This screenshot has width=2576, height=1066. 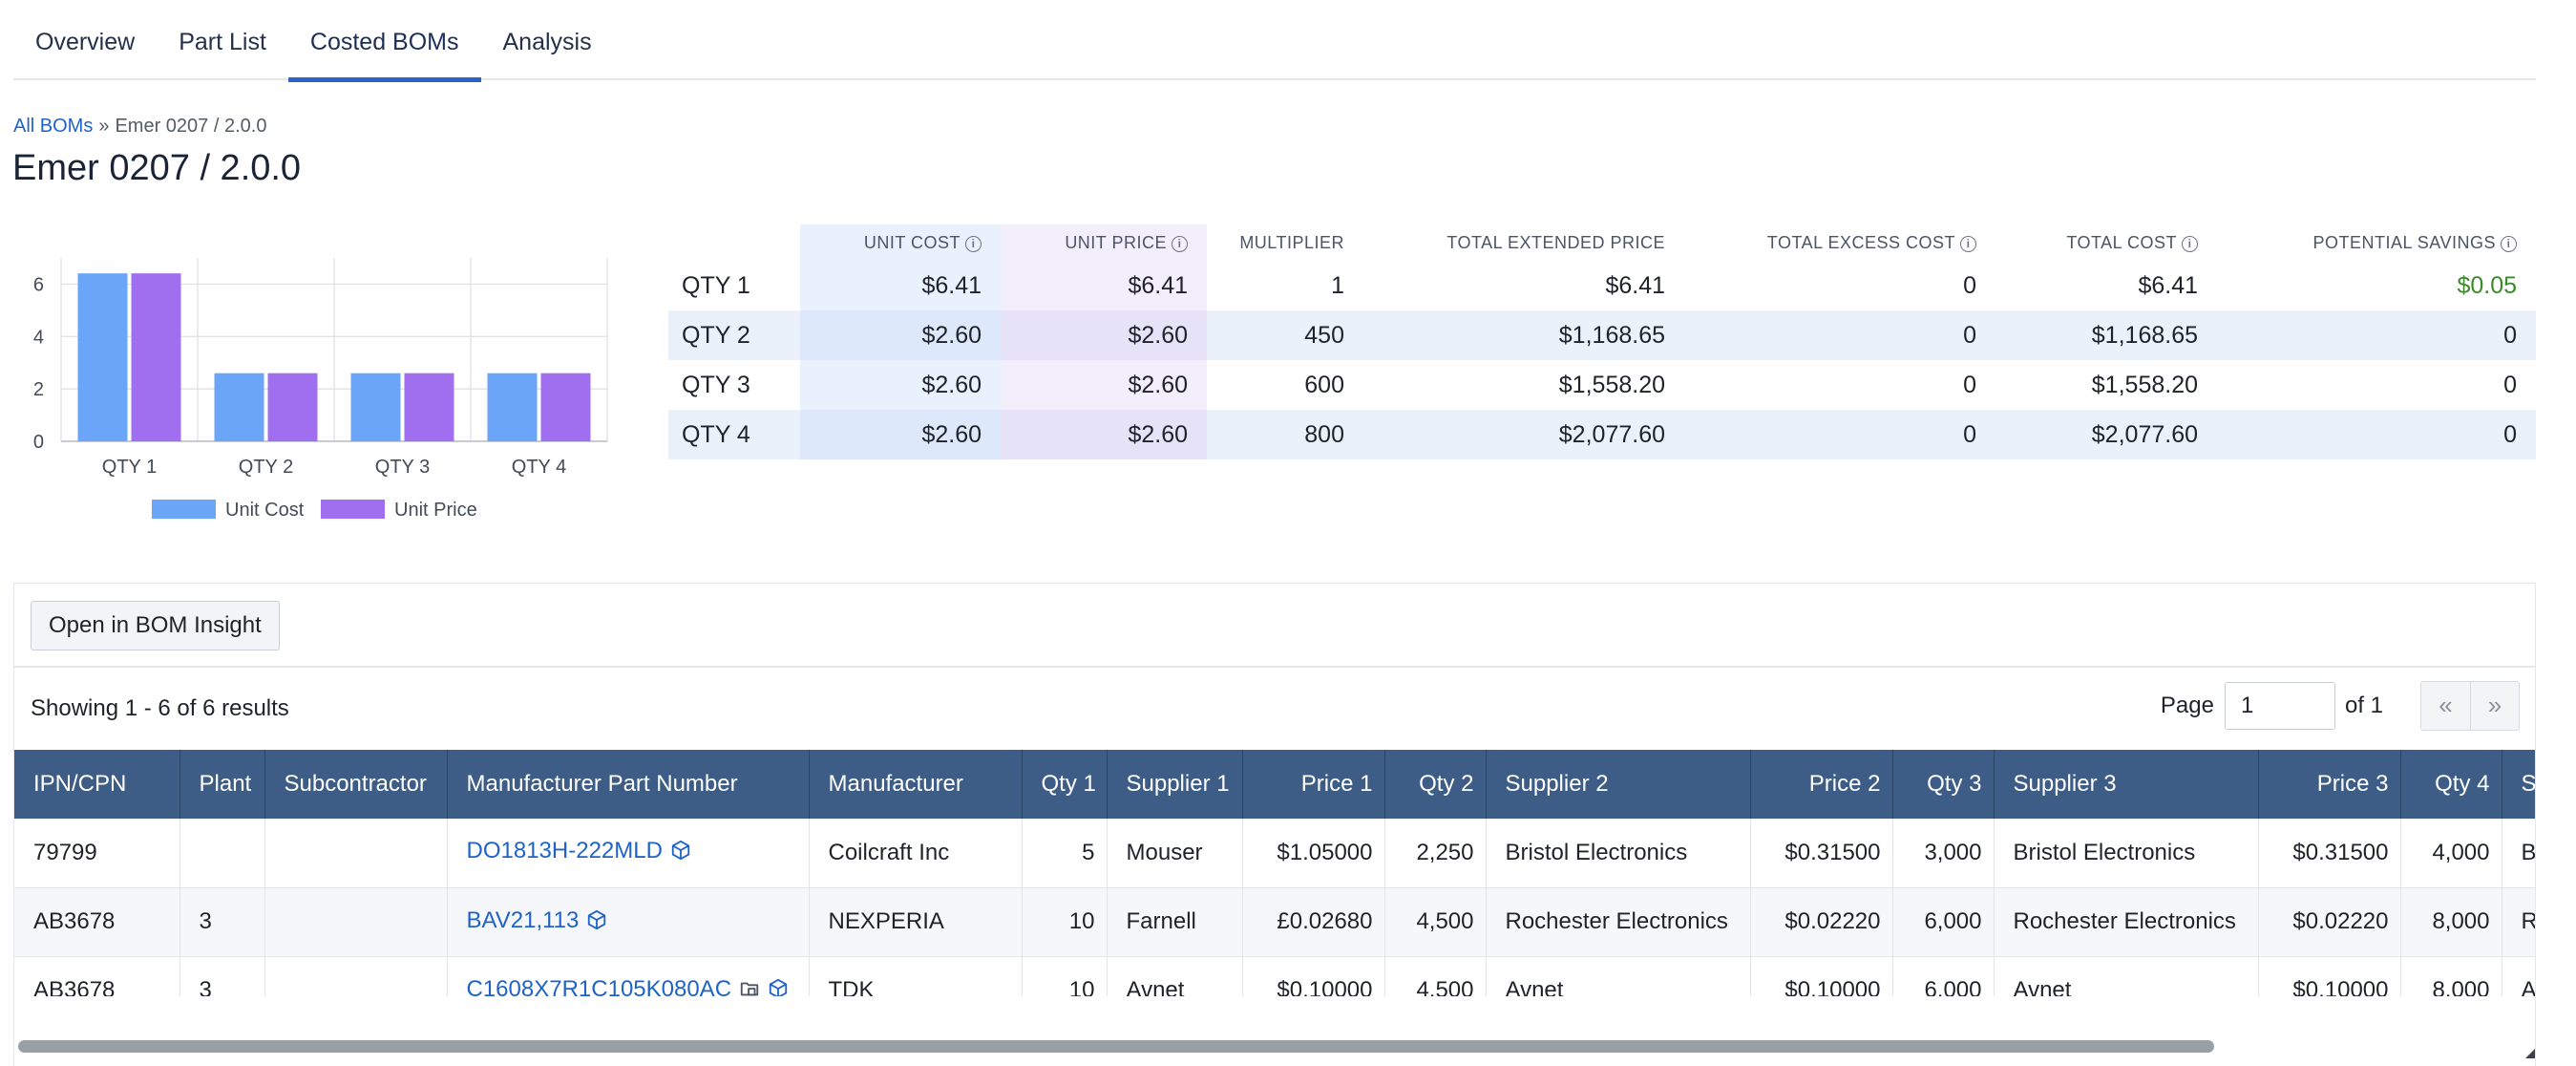 What do you see at coordinates (749, 987) in the screenshot?
I see `folder-icon` at bounding box center [749, 987].